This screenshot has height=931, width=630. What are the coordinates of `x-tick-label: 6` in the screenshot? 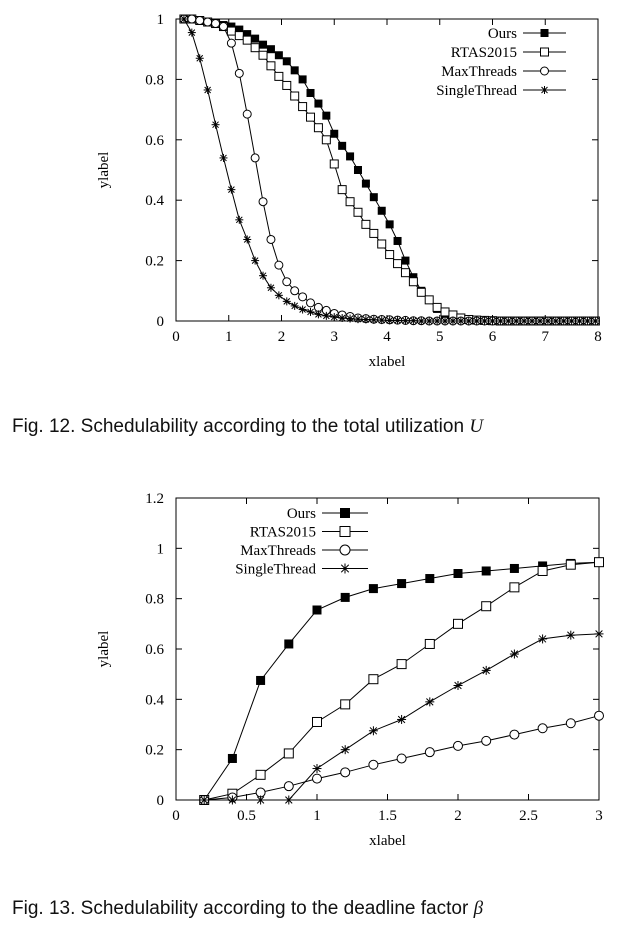 It's located at (493, 337).